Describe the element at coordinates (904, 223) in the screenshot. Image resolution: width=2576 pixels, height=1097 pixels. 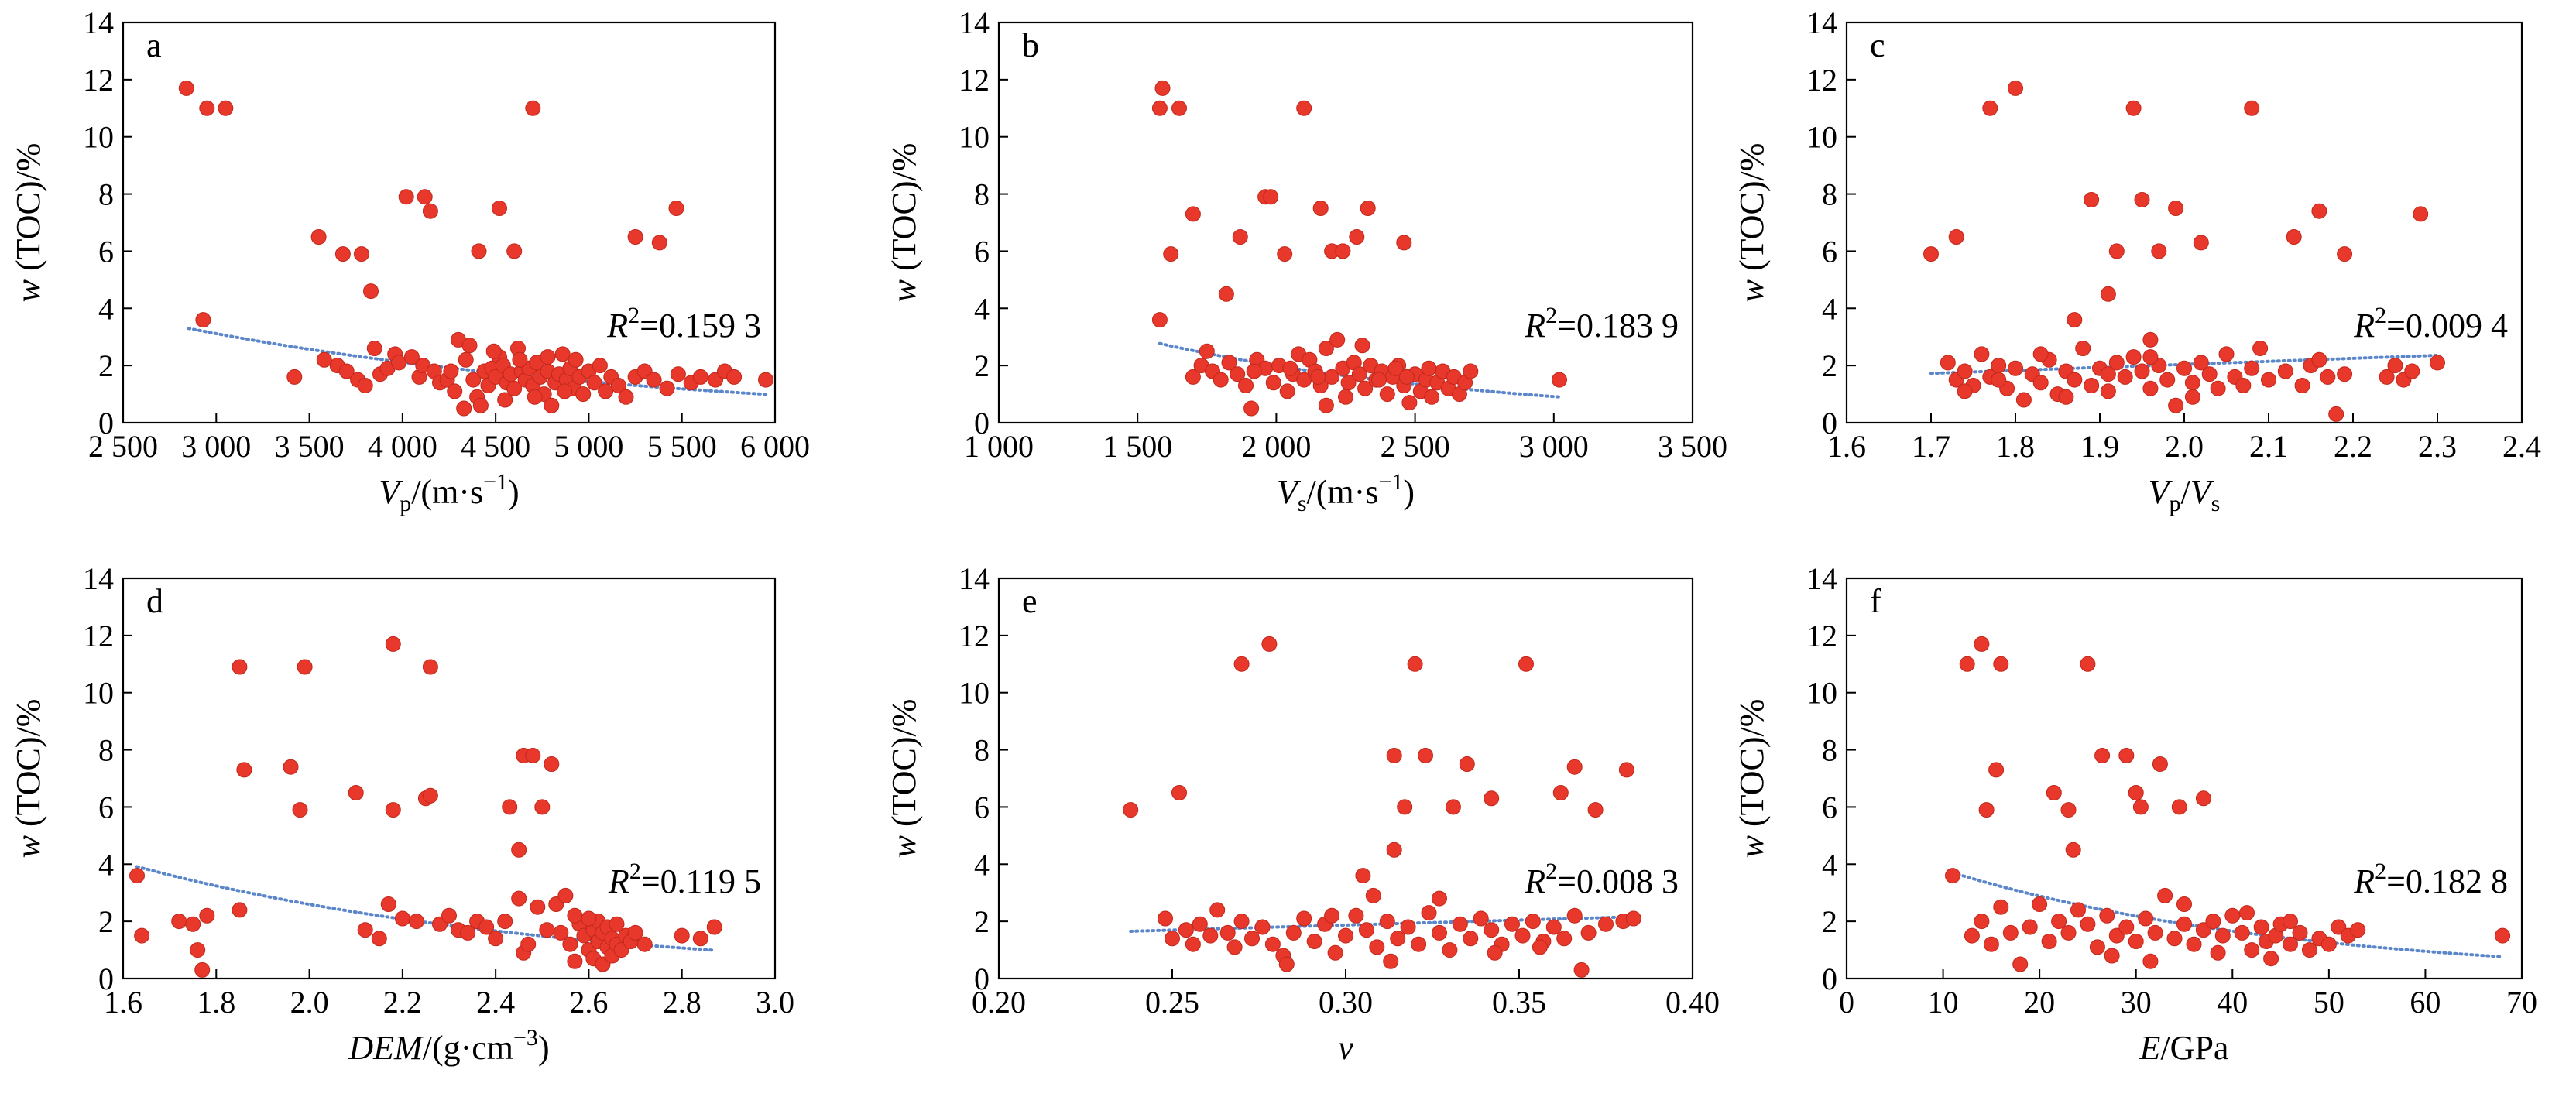
I see `y-axis-label: w (TOC)/%` at that location.